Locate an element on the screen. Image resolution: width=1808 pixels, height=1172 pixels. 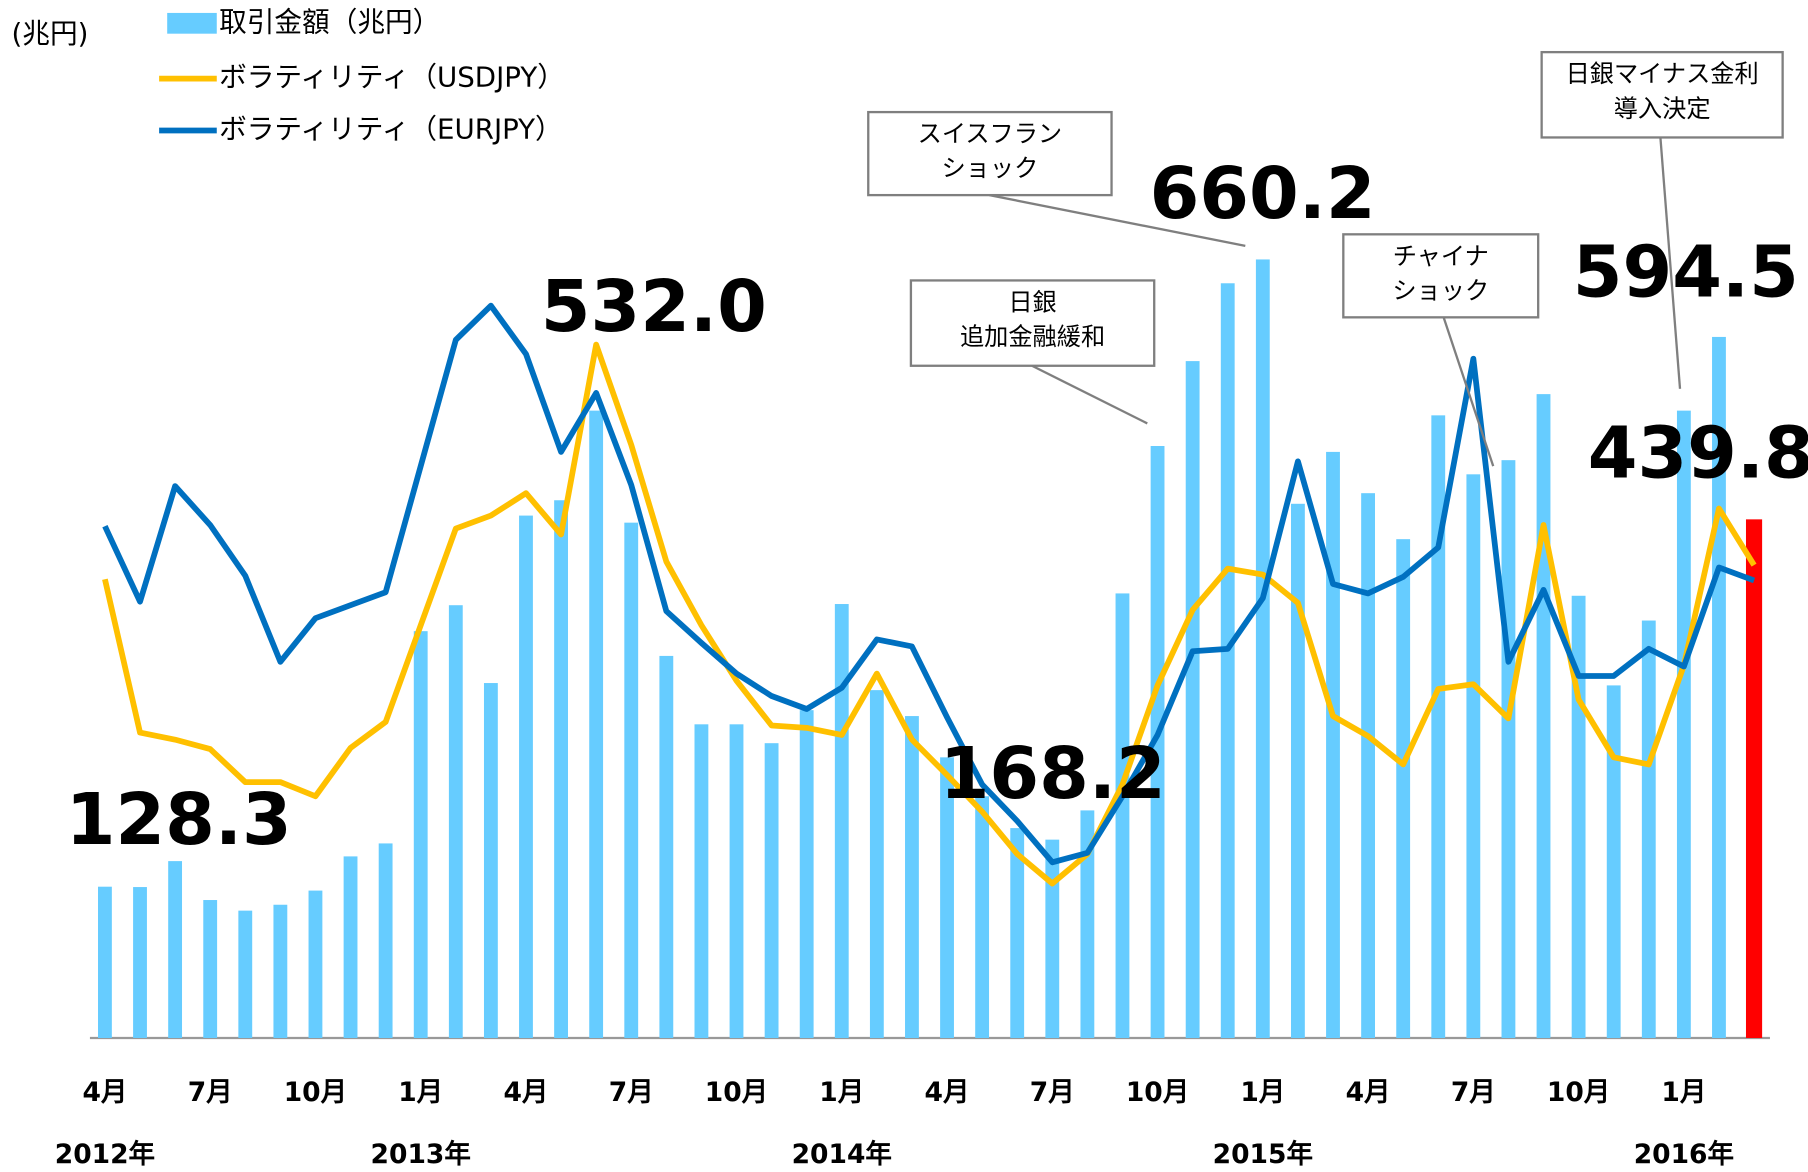
year-label: 2016年 is located at coordinates (1684, 1154).